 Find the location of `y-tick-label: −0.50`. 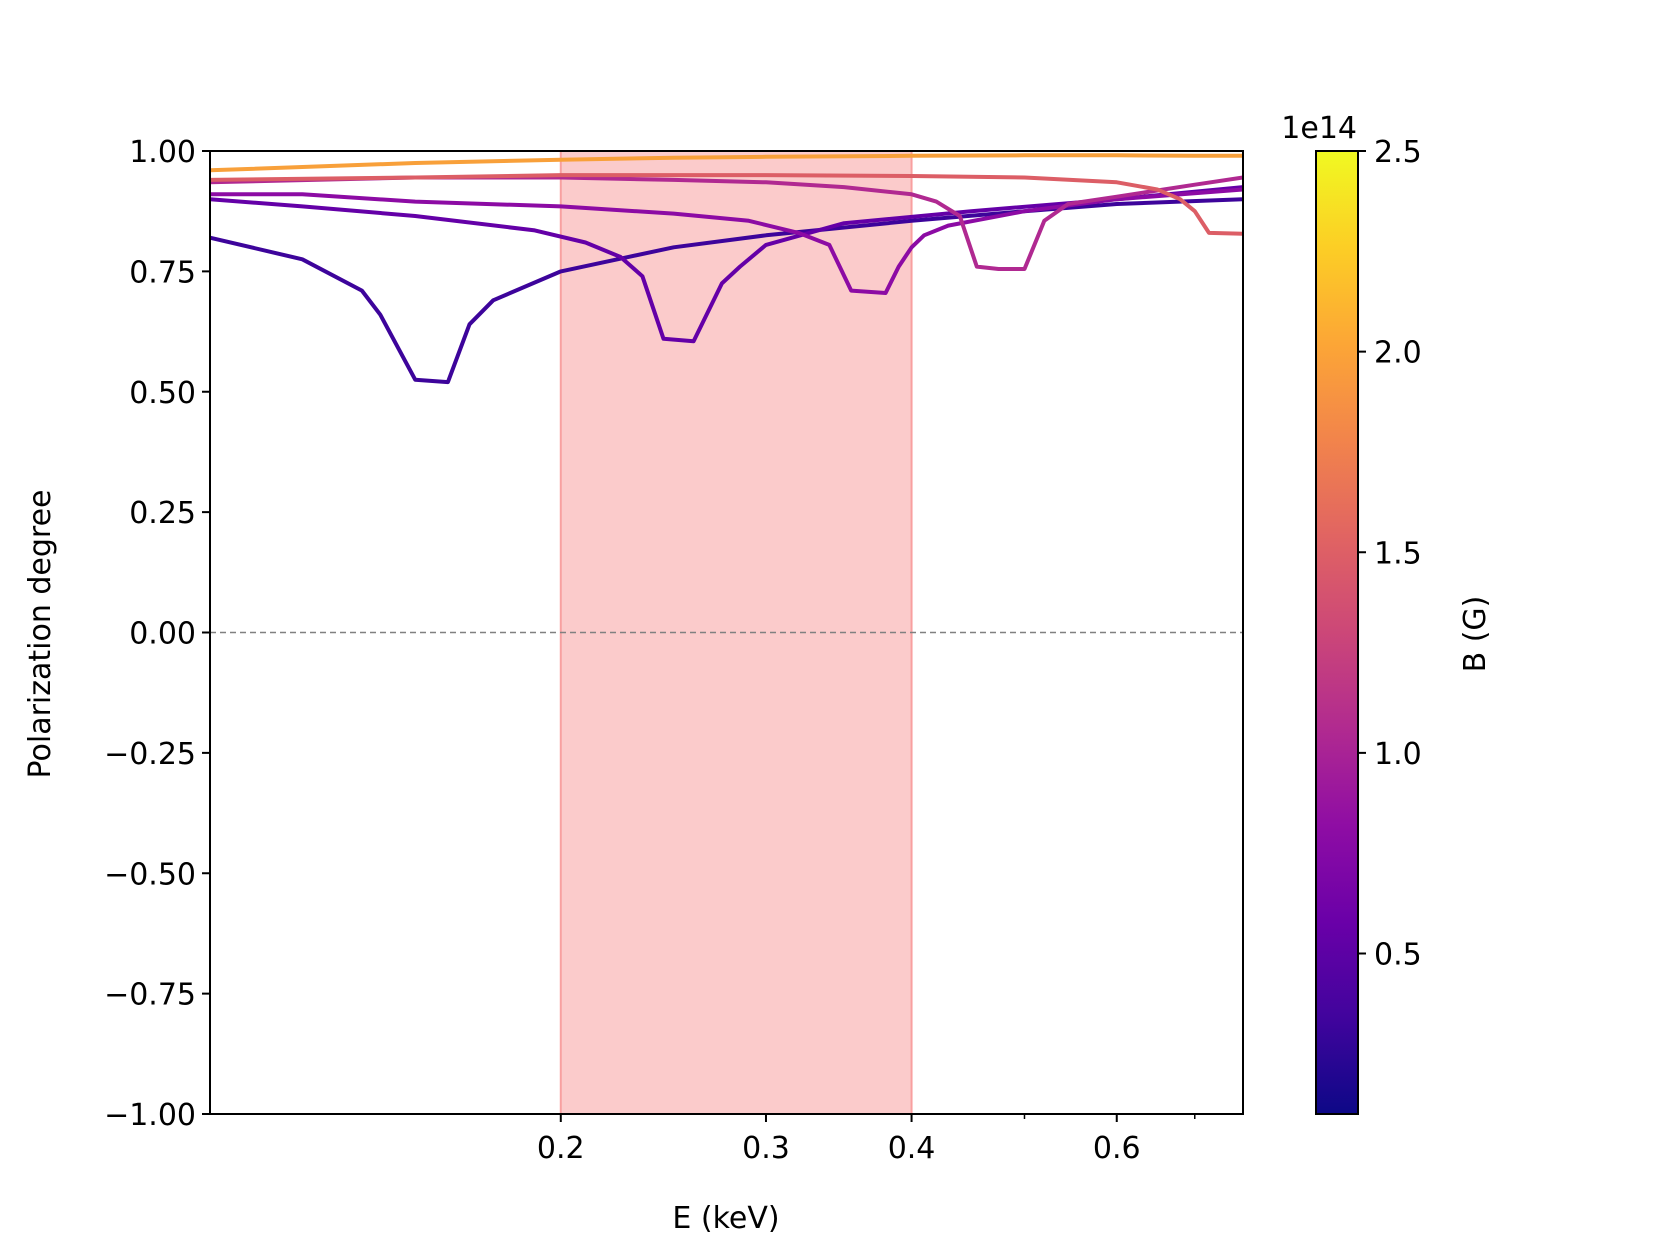

y-tick-label: −0.50 is located at coordinates (150, 874).